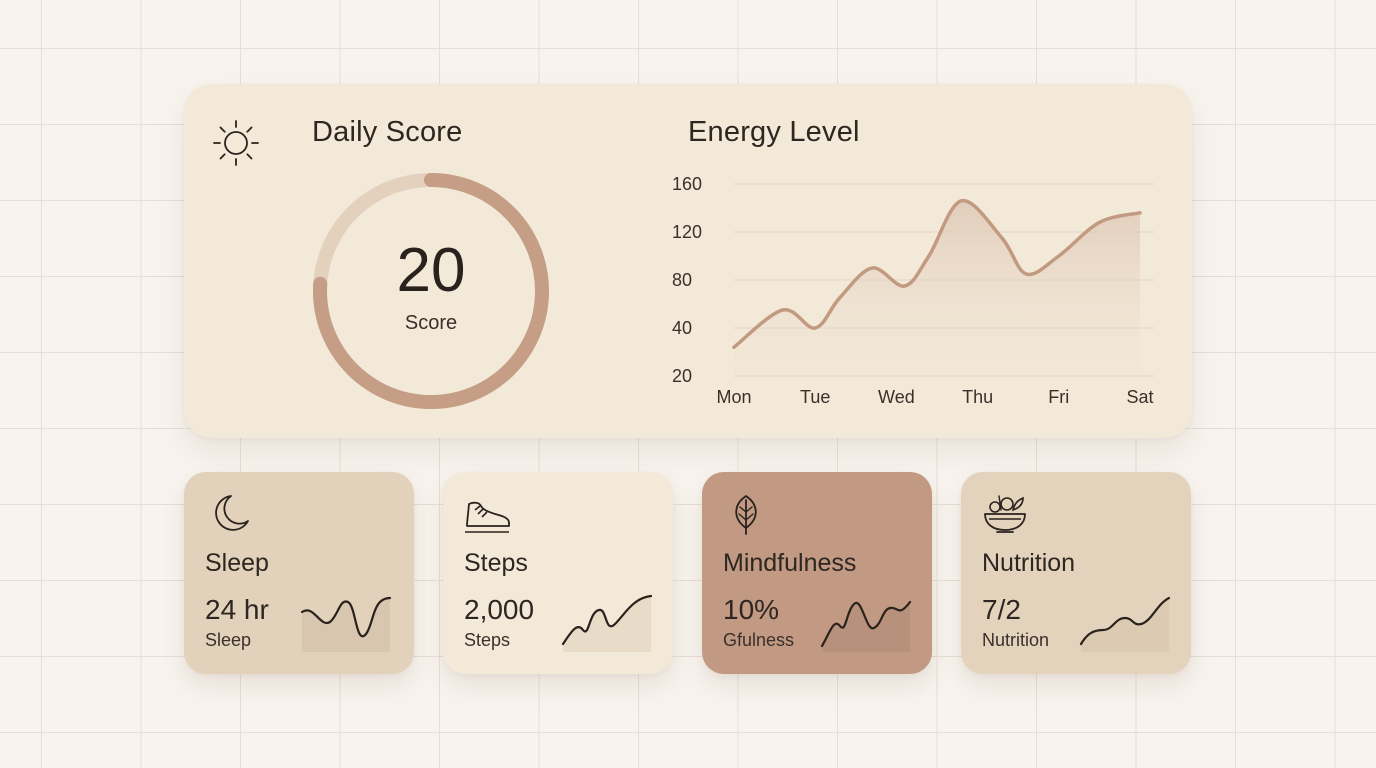 Image resolution: width=1376 pixels, height=768 pixels. I want to click on steps-tile: Steps 2,000 Steps, so click(558, 573).